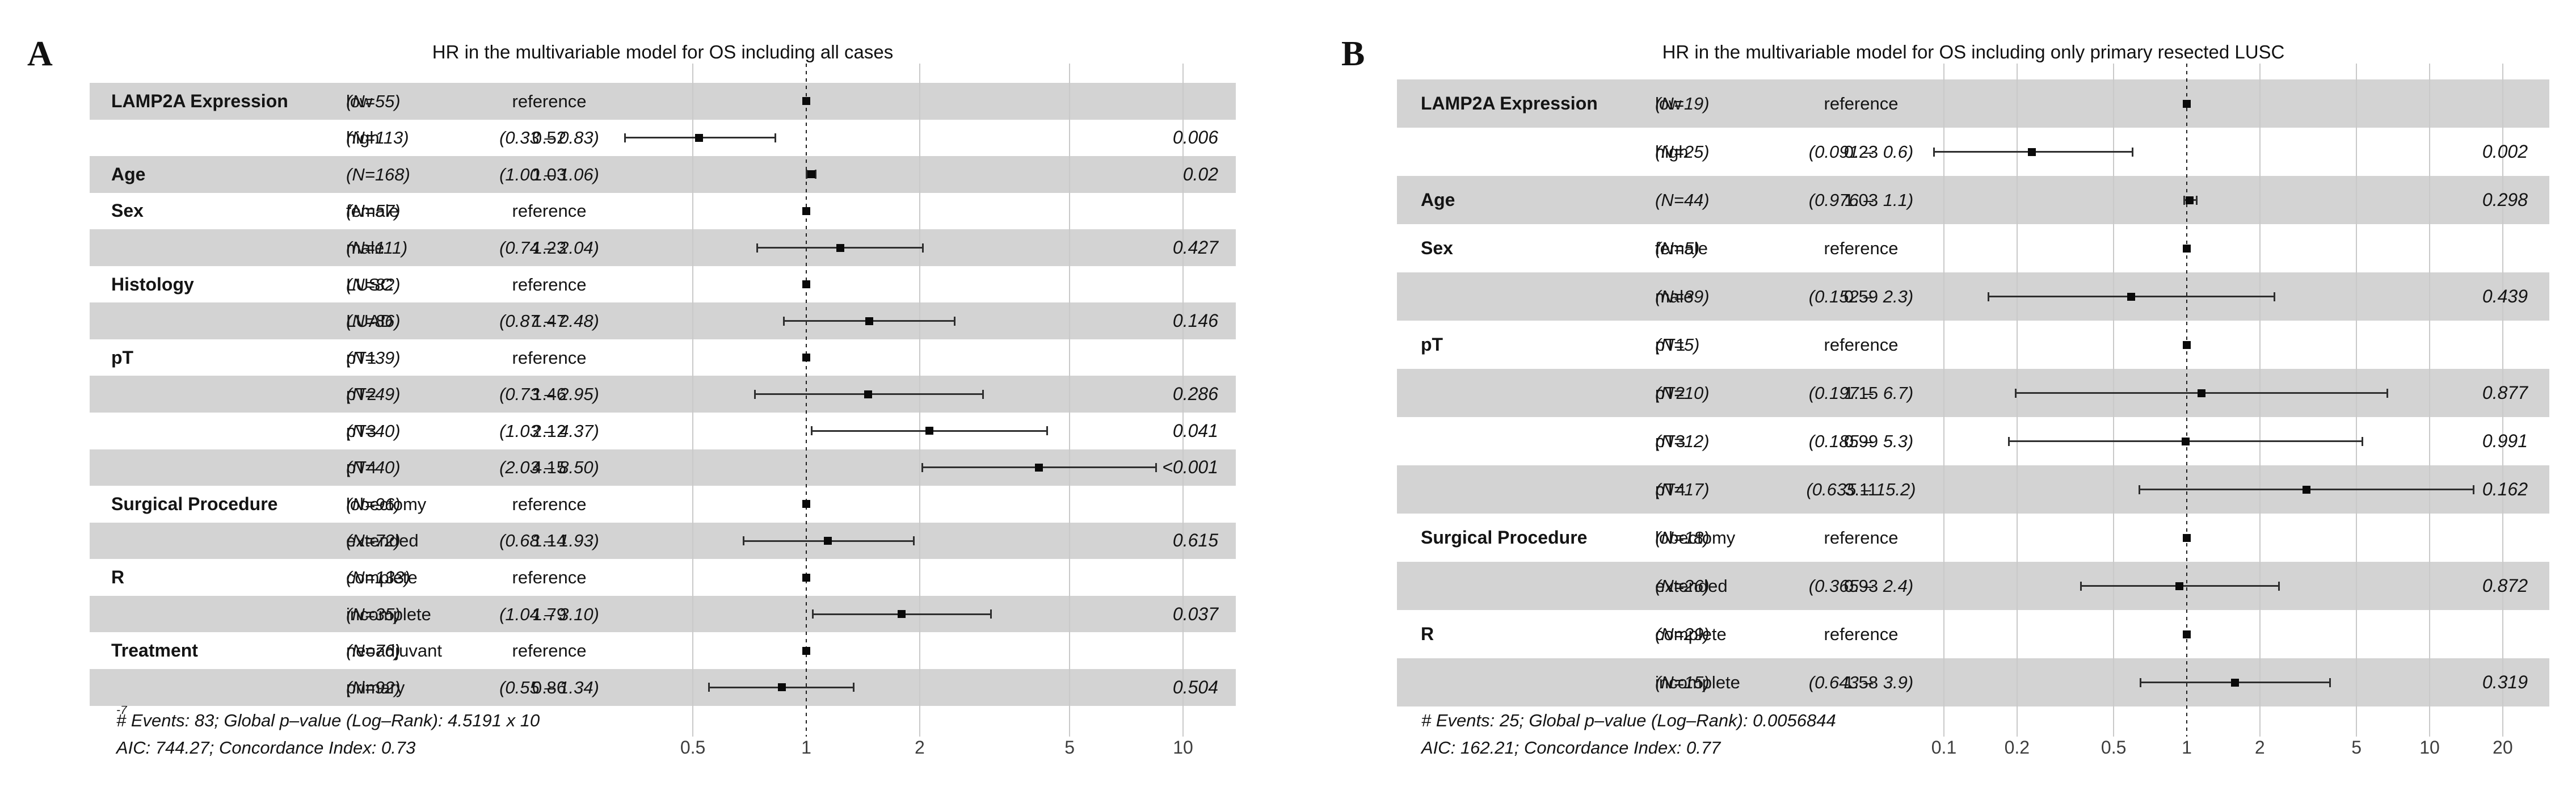  Describe the element at coordinates (1571, 748) in the screenshot. I see `aic-line-b: AIC: 162.21; Concordance Index: 0.77` at that location.